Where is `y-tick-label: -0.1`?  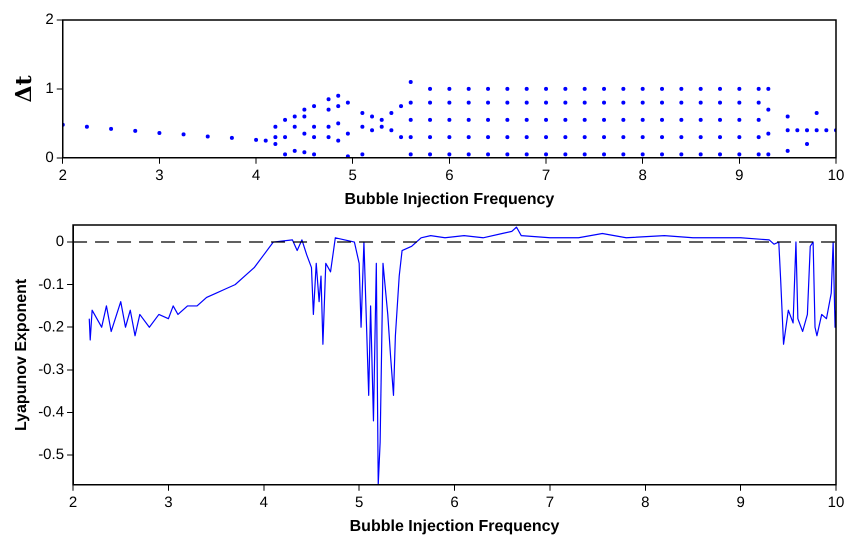 y-tick-label: -0.1 is located at coordinates (51, 284).